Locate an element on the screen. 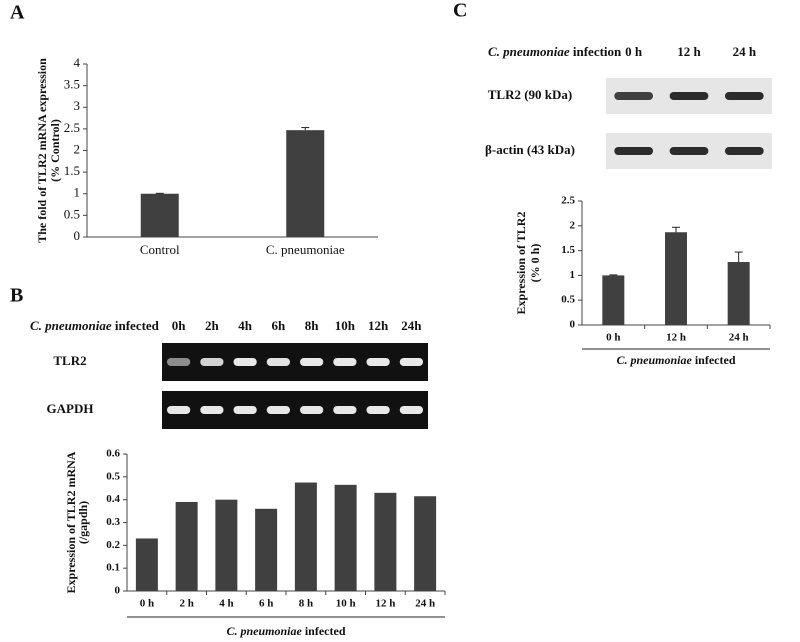 This screenshot has width=800, height=642. y-tick-label: 1 is located at coordinates (573, 275).